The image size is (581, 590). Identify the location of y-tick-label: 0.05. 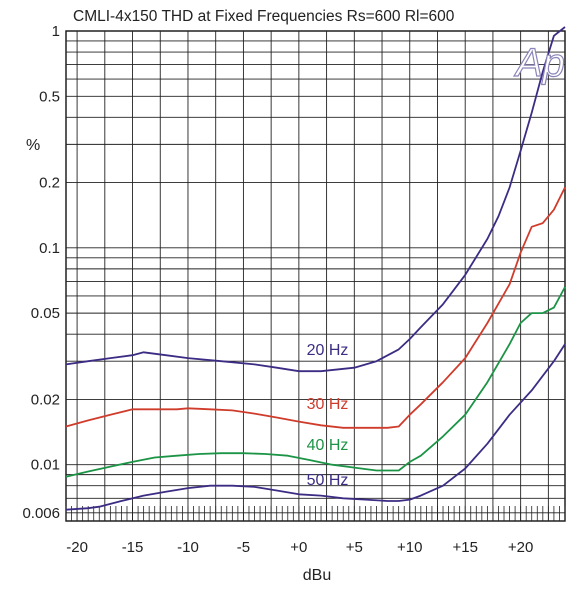
(45, 313).